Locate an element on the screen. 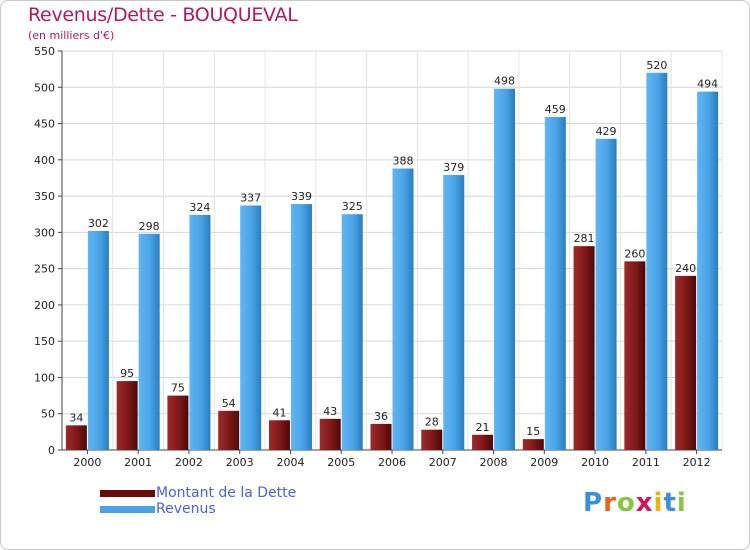 The image size is (750, 550). legend-swatch-revenus is located at coordinates (127, 509).